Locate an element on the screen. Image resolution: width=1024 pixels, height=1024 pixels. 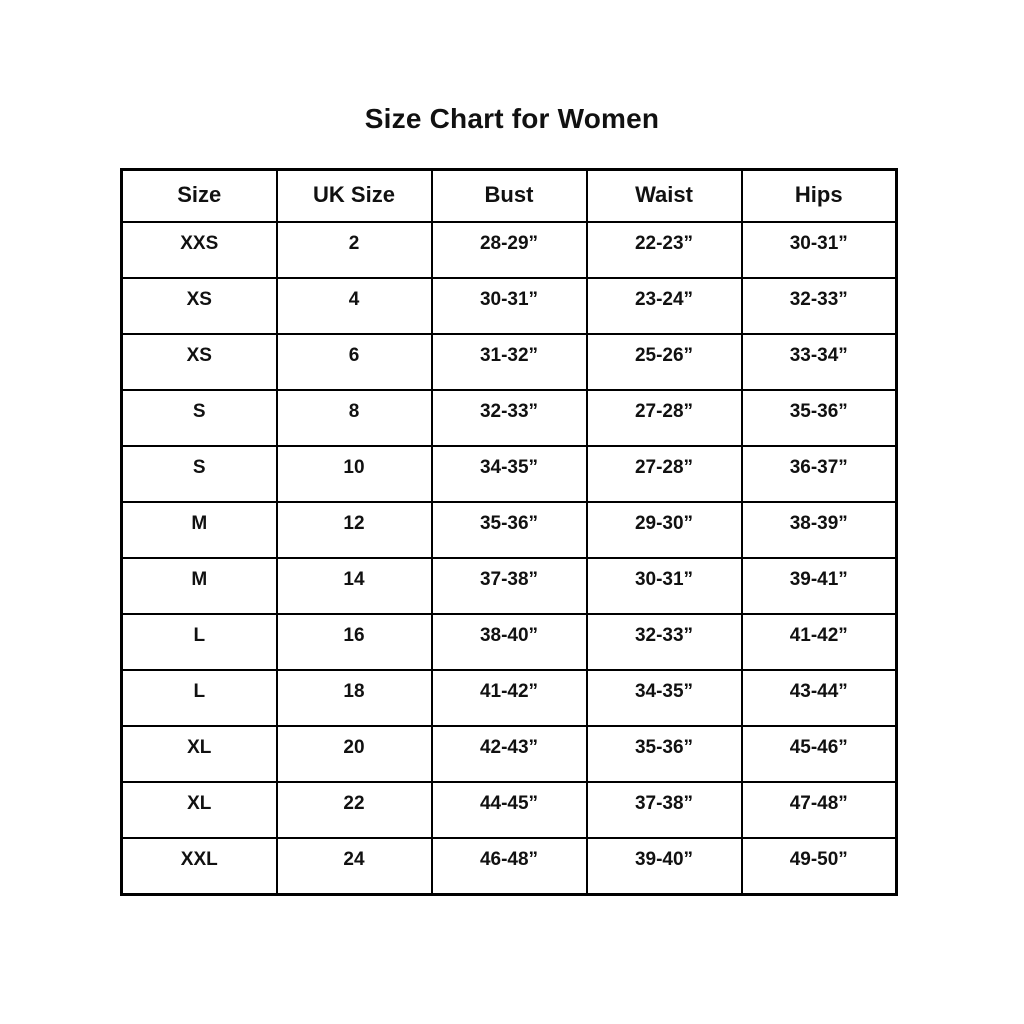
table-row: XXL 24 46-48” 39-40” 49-50” is located at coordinates (509, 866).